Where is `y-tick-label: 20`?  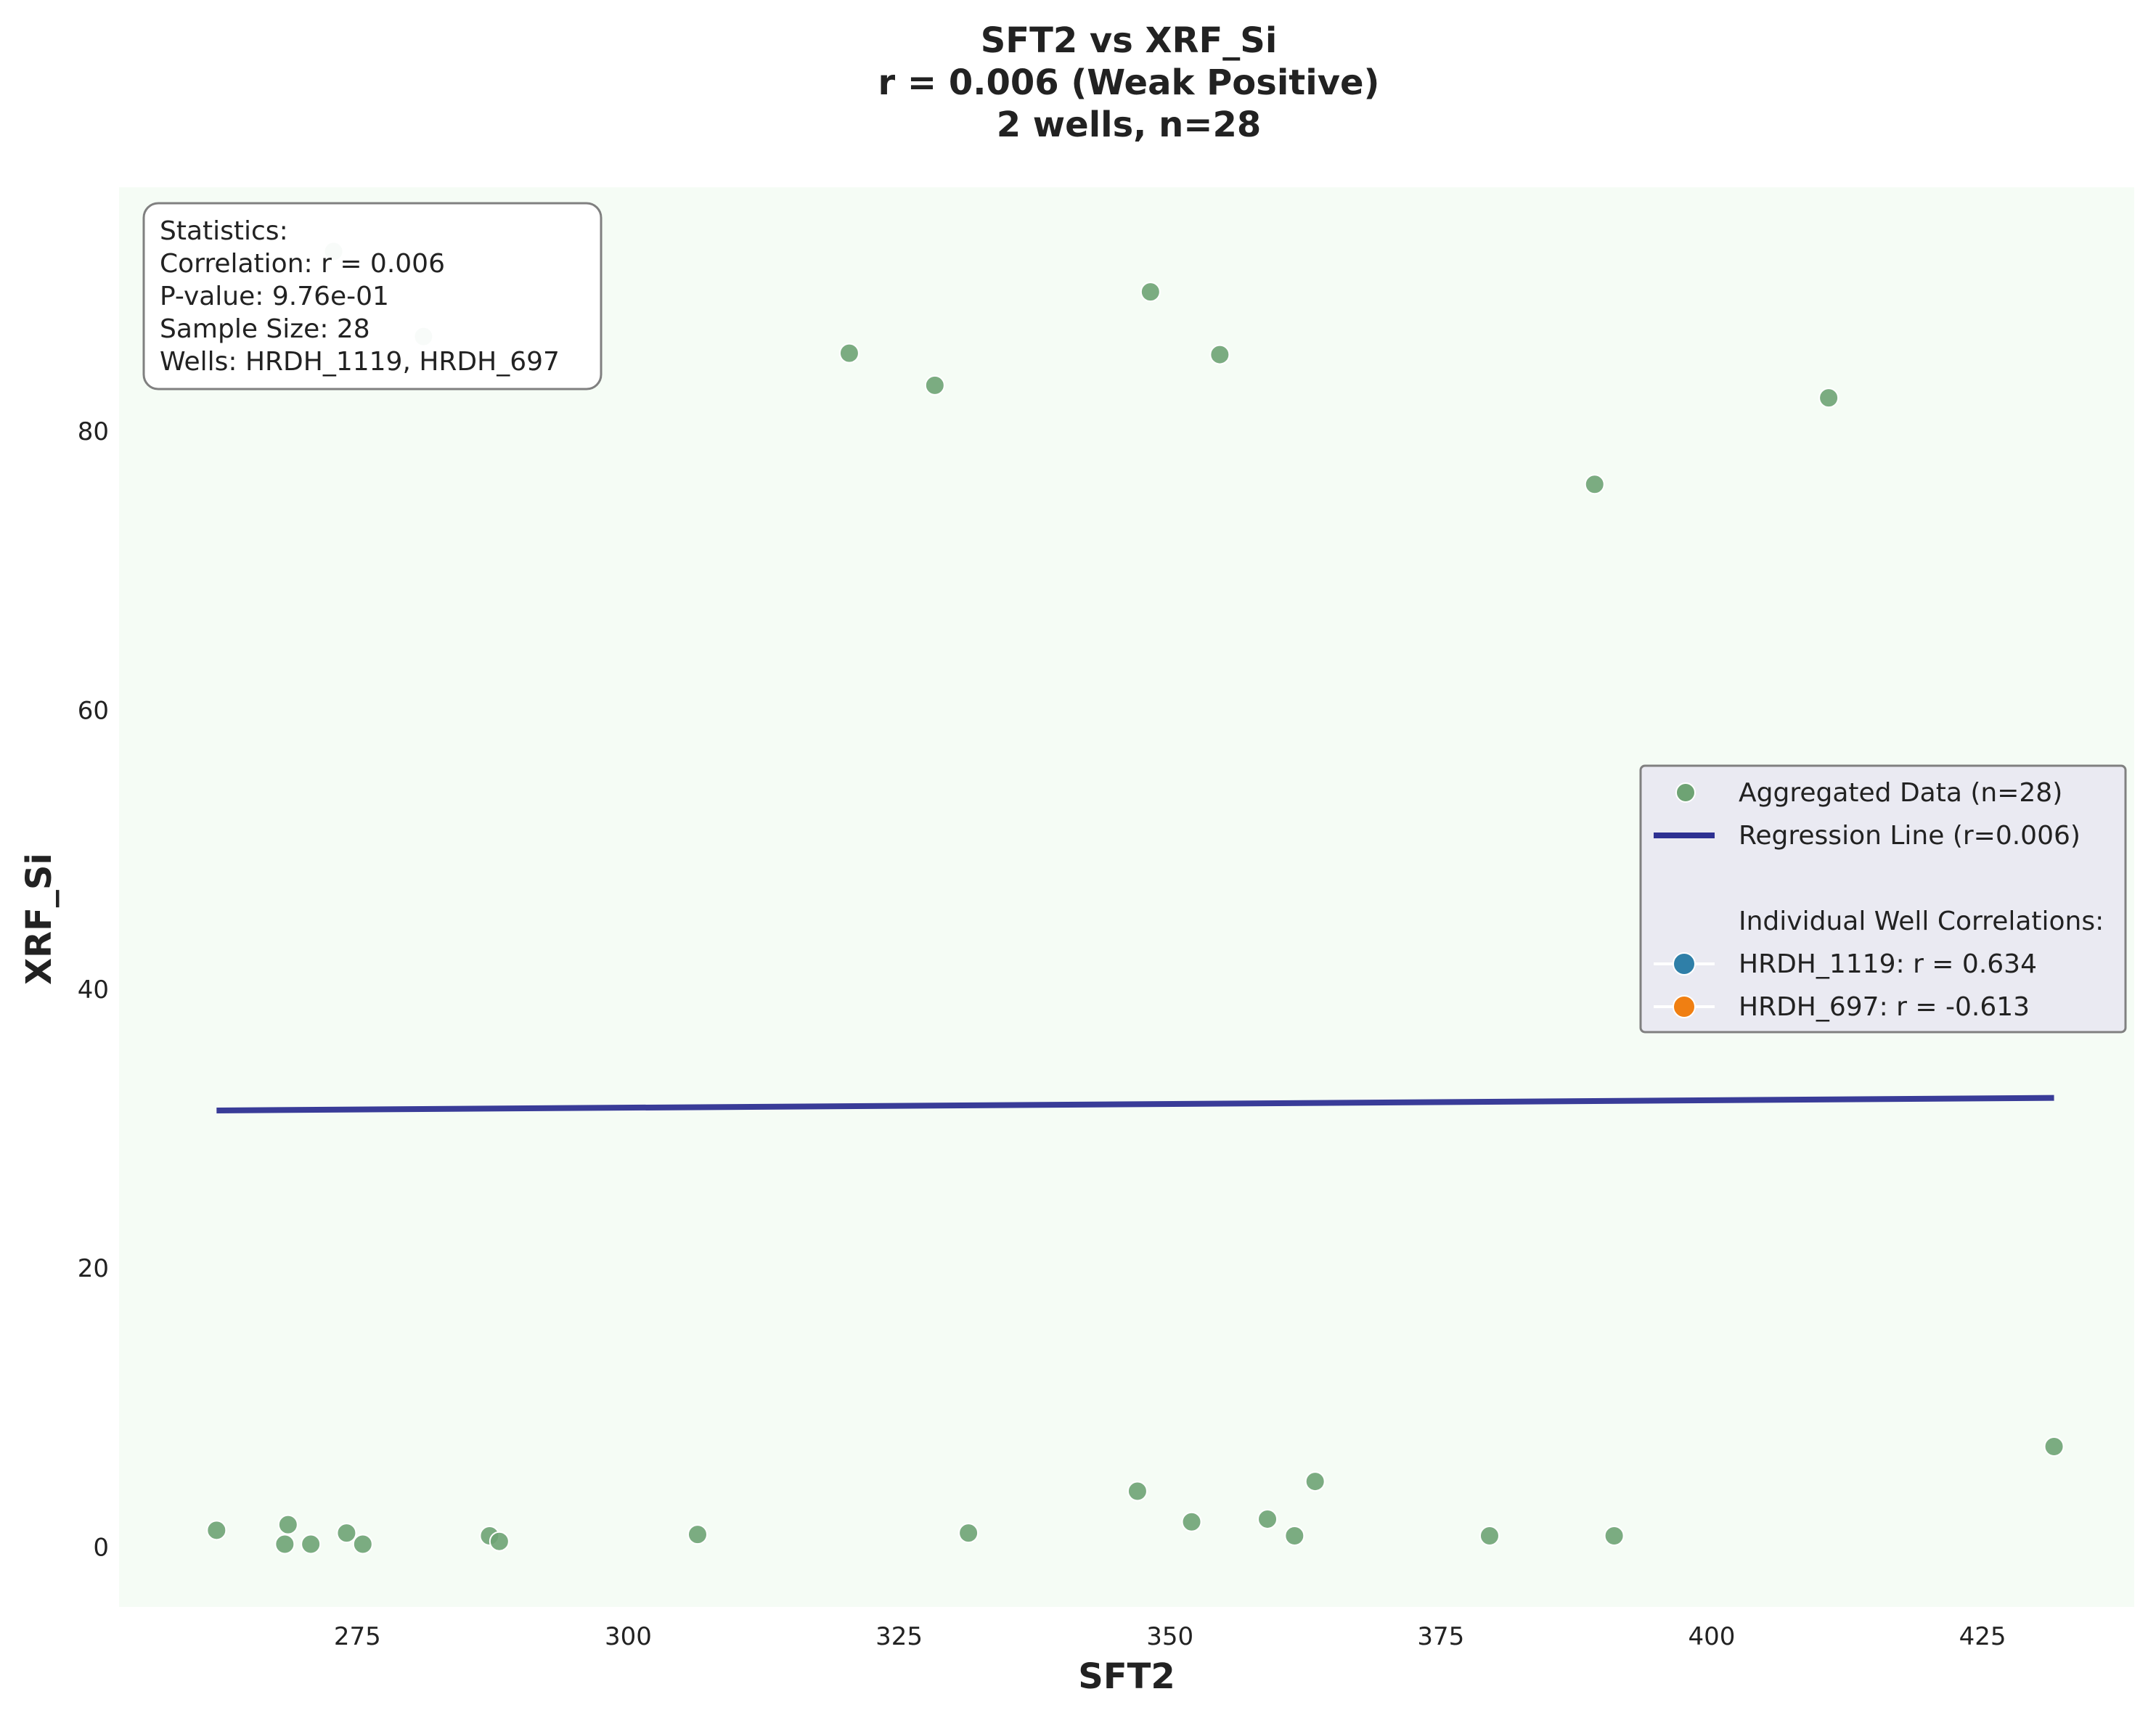 y-tick-label: 20 is located at coordinates (94, 1269).